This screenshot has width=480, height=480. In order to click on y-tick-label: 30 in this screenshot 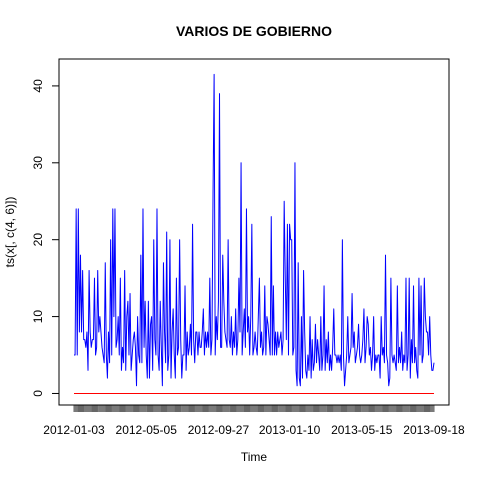, I will do `click(38, 163)`.